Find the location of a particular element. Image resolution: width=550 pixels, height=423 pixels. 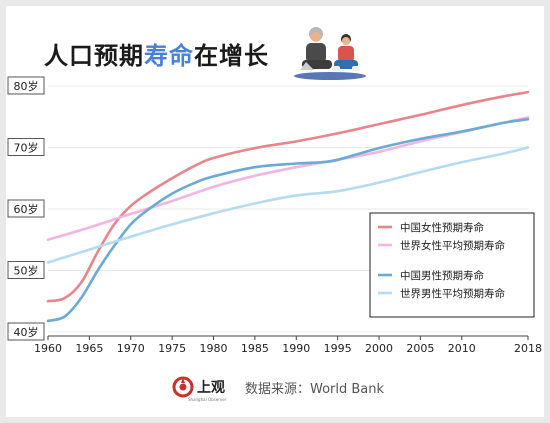

y-tick-label: 50岁 is located at coordinates (26, 271).